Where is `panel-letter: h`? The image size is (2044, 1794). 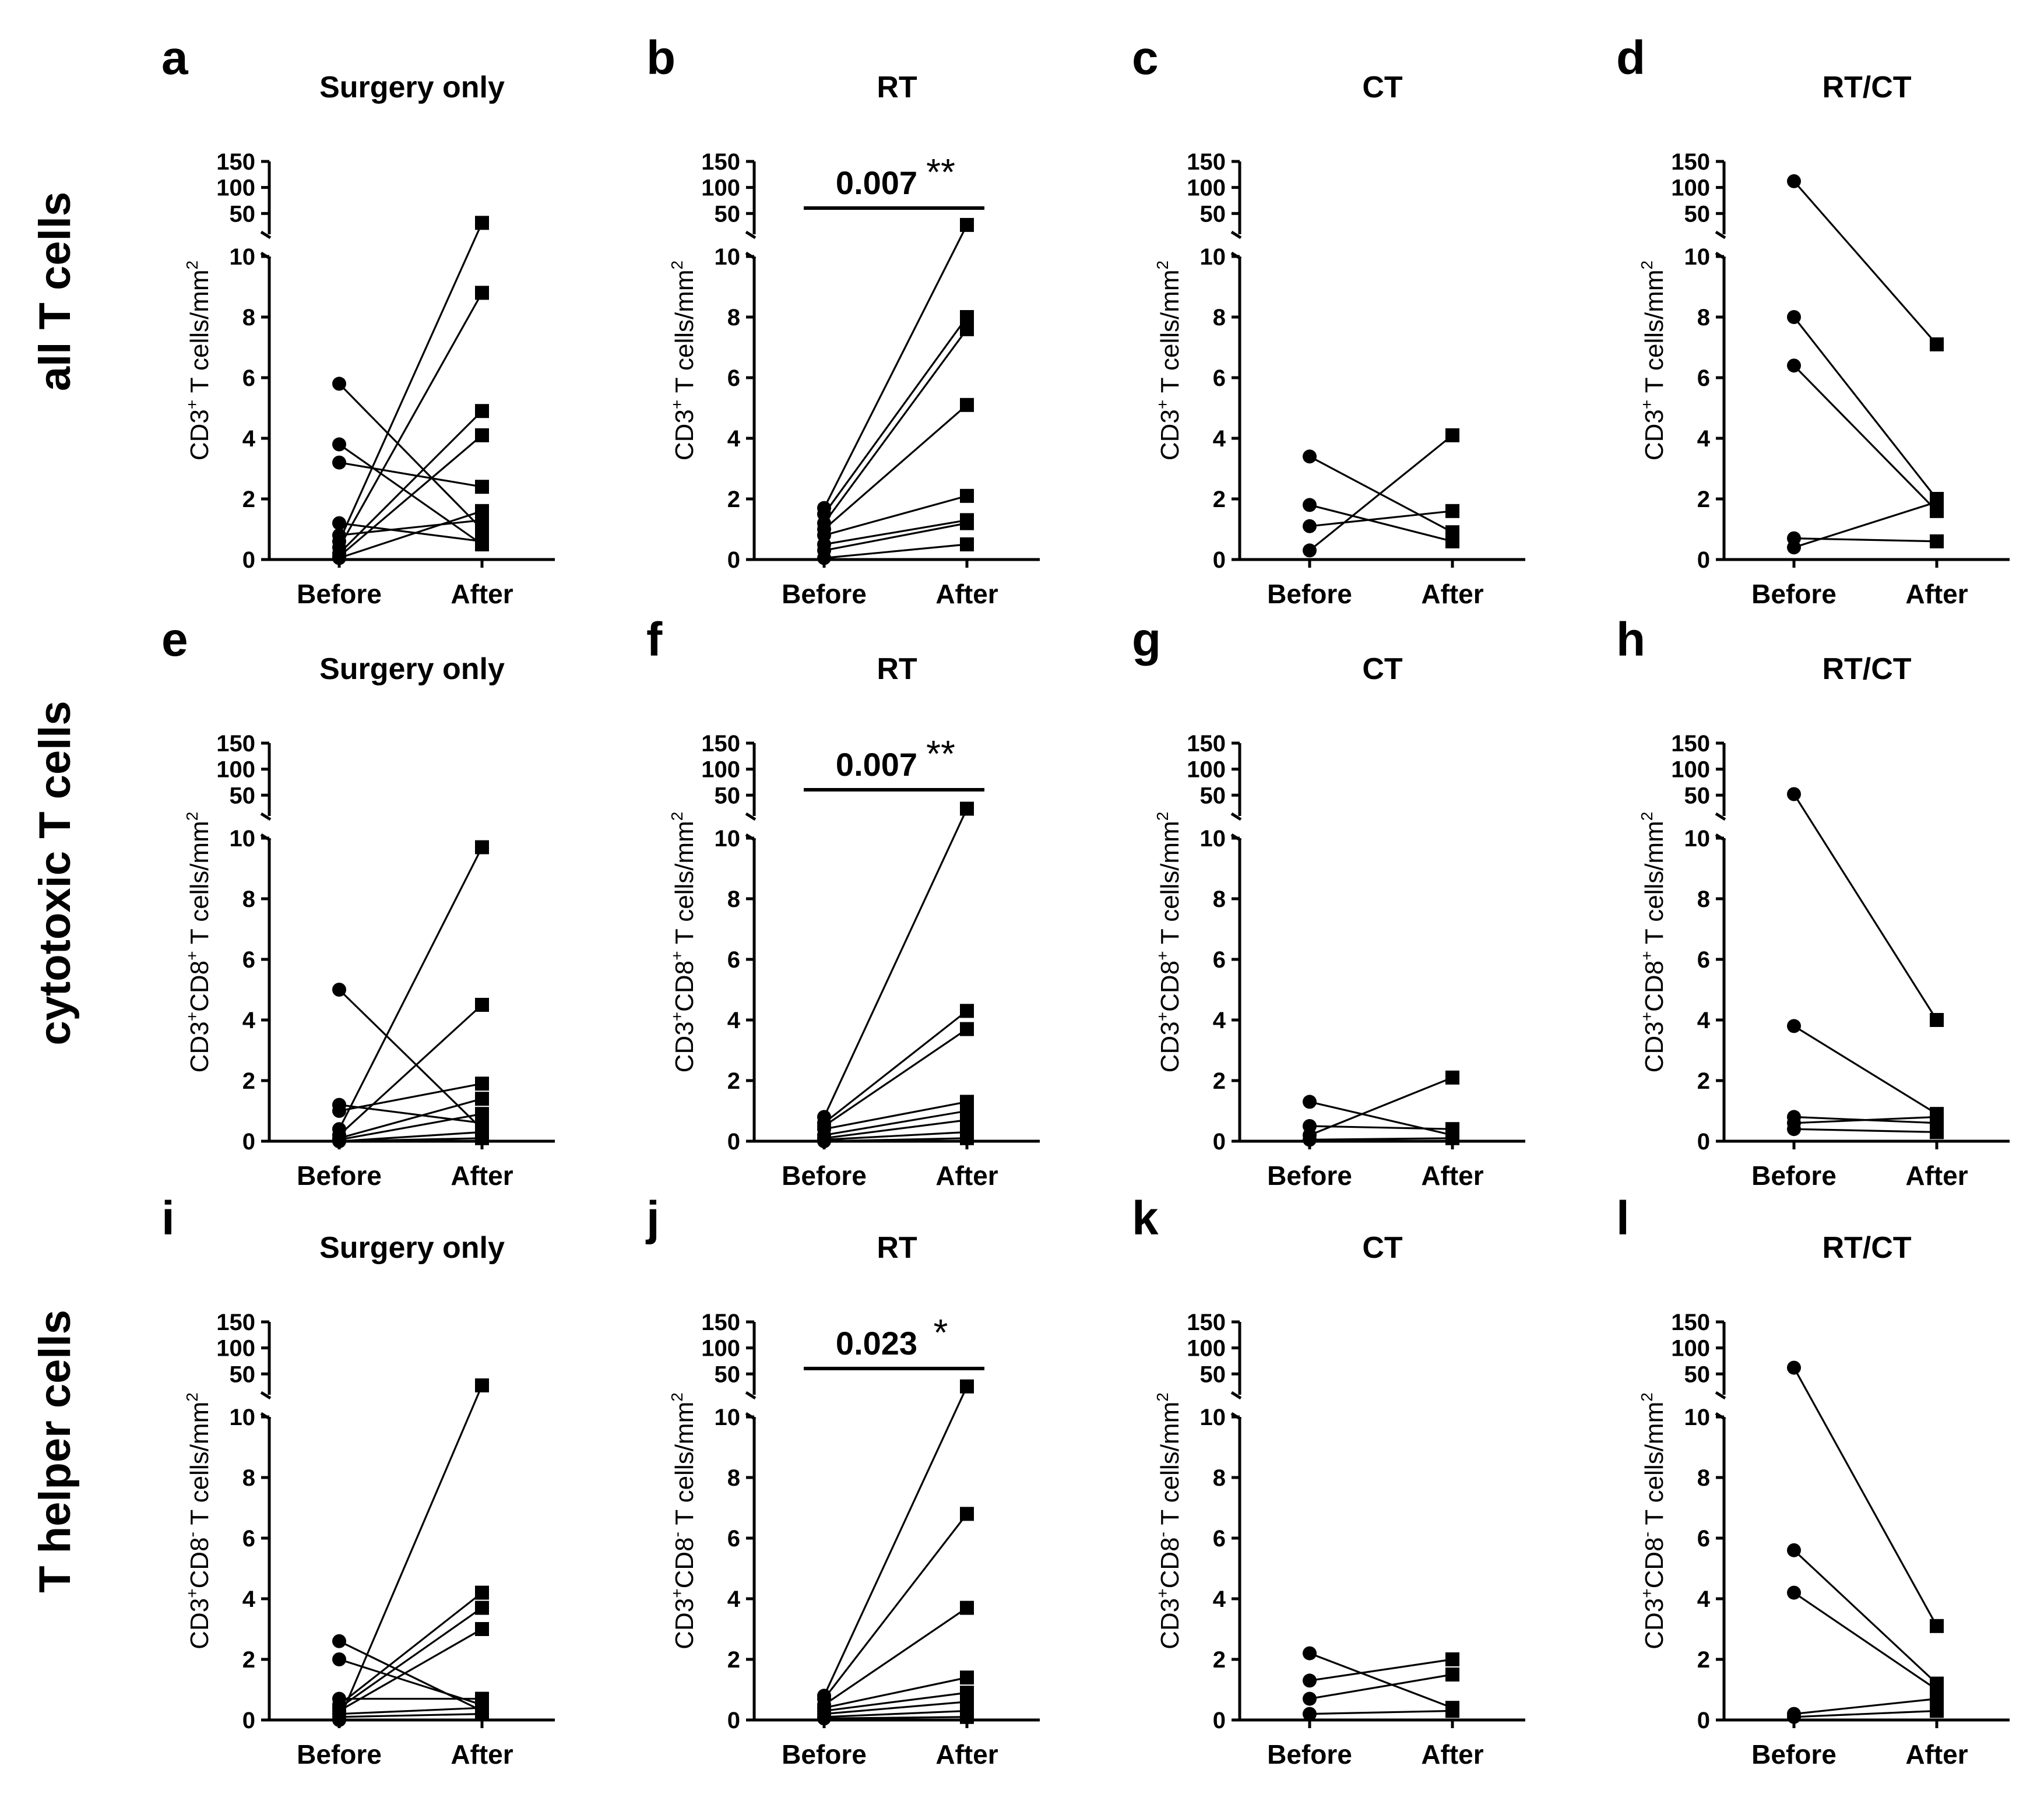 panel-letter: h is located at coordinates (1630, 639).